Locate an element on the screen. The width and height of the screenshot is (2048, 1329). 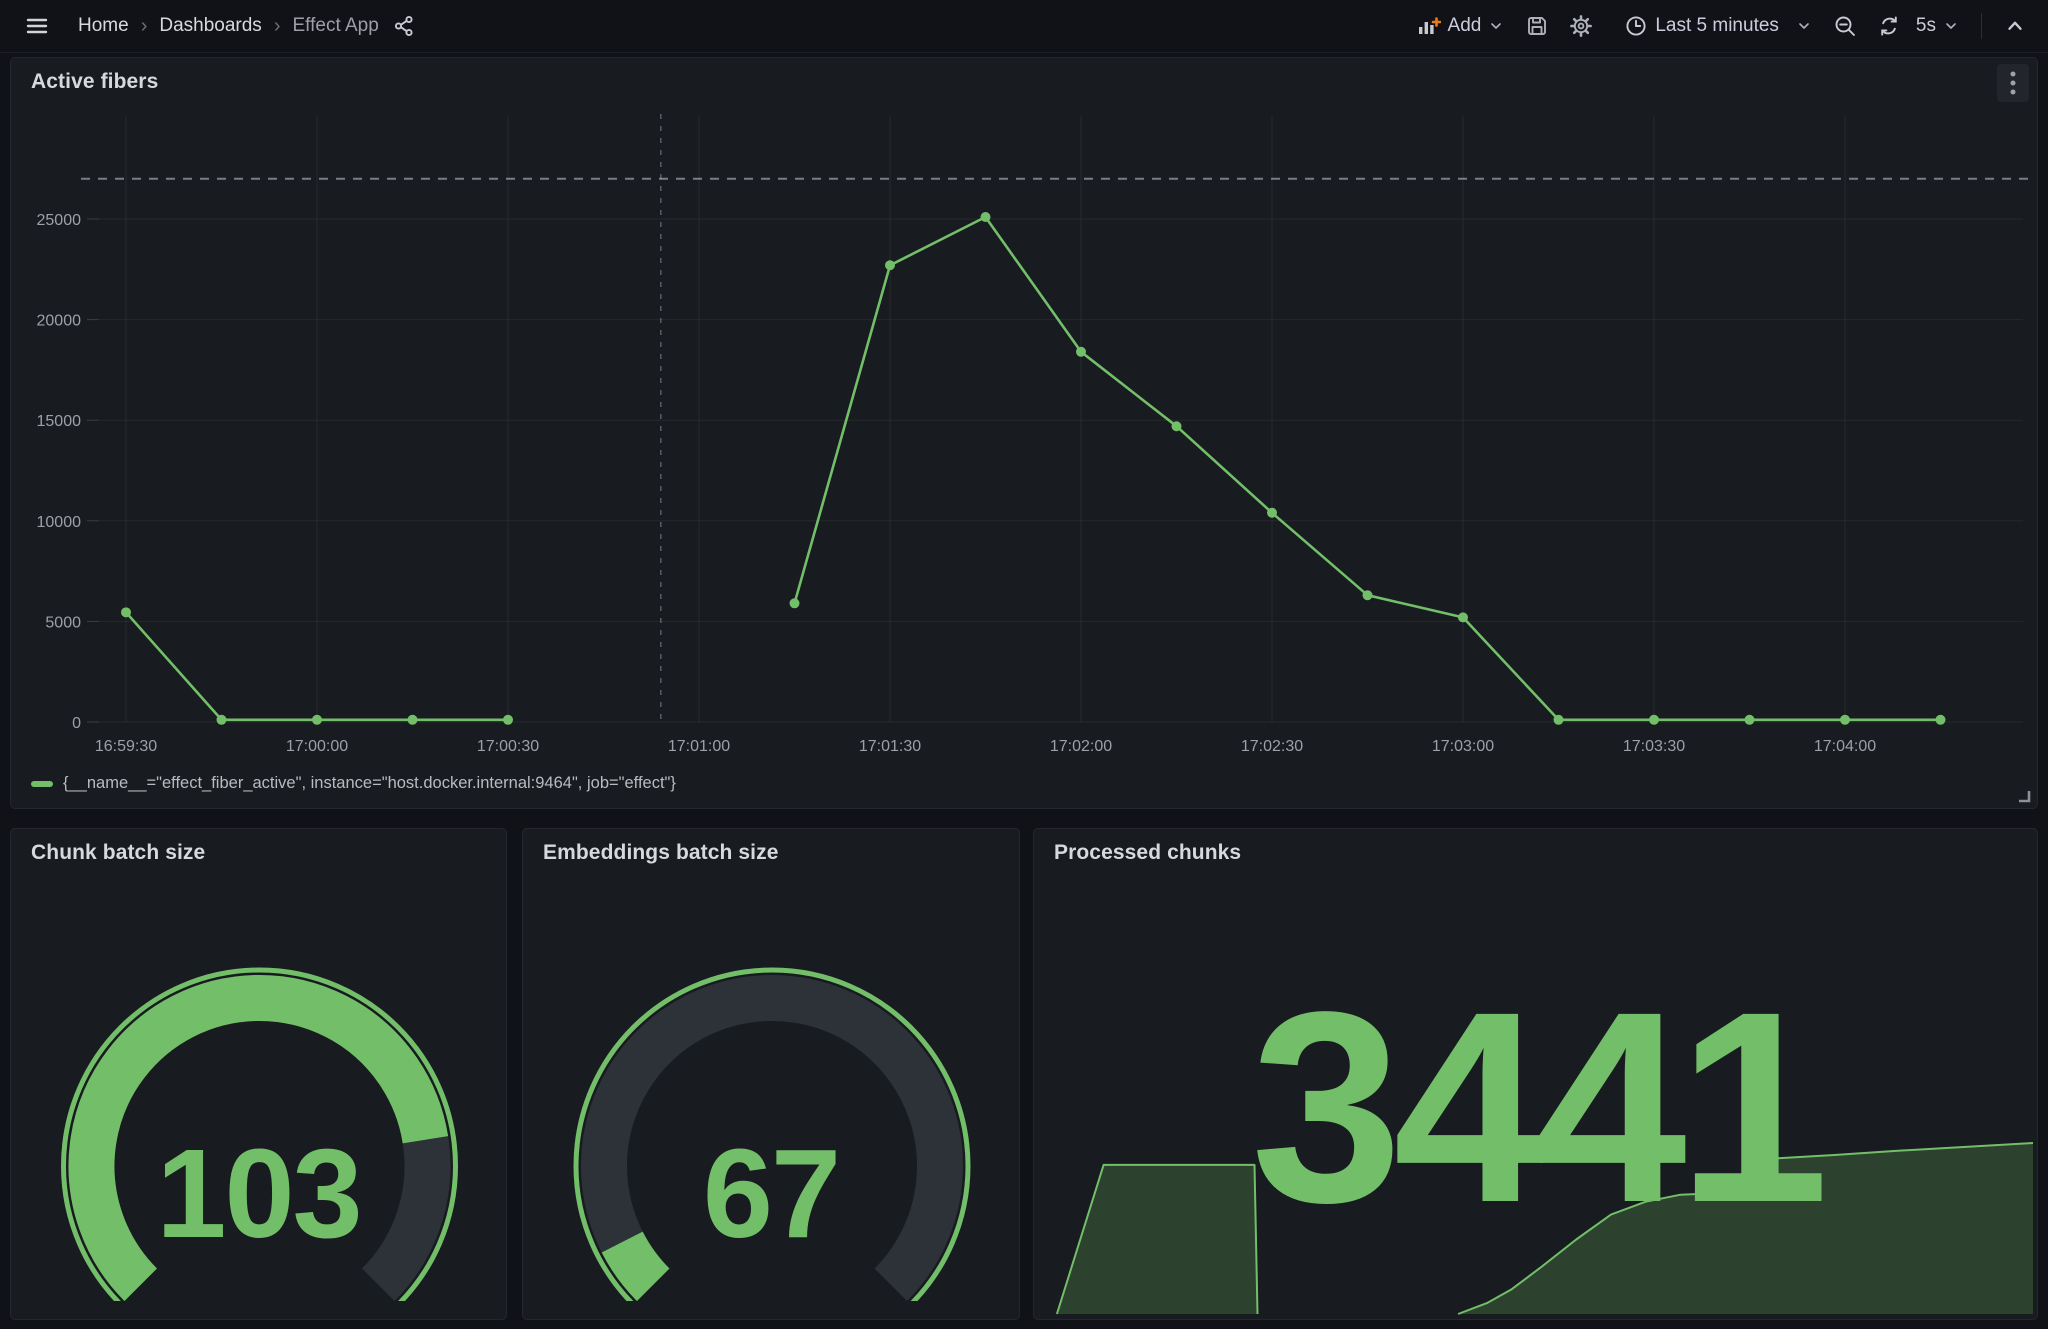
y-axis-label: 5000 is located at coordinates (63, 622).